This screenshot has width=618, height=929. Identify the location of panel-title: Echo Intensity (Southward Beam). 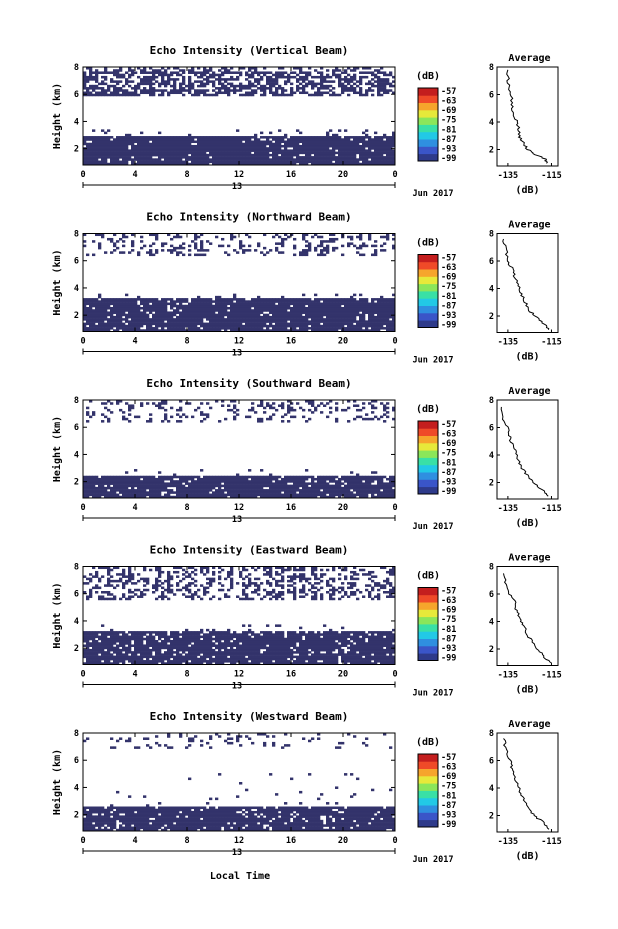
(248, 383).